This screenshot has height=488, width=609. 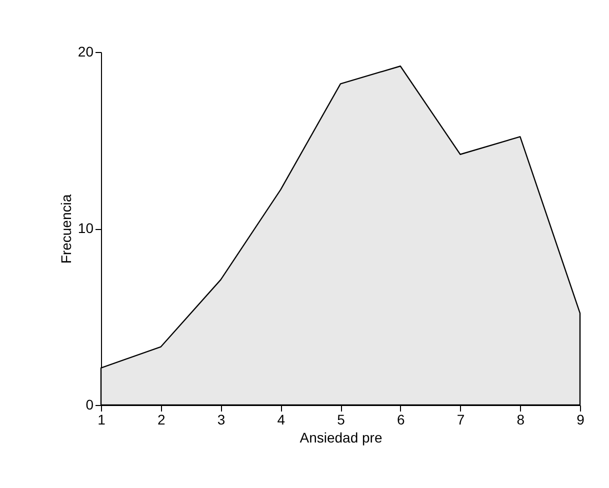 What do you see at coordinates (460, 420) in the screenshot?
I see `x-tick-label: 7` at bounding box center [460, 420].